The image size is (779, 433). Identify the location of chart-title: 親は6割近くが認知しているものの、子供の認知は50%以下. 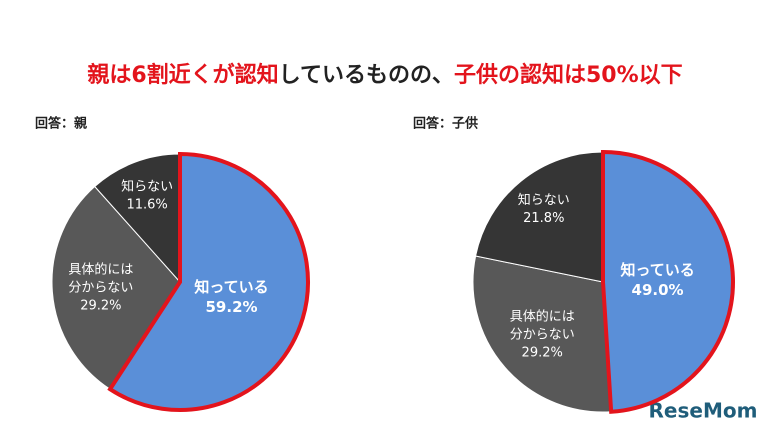
(384, 75).